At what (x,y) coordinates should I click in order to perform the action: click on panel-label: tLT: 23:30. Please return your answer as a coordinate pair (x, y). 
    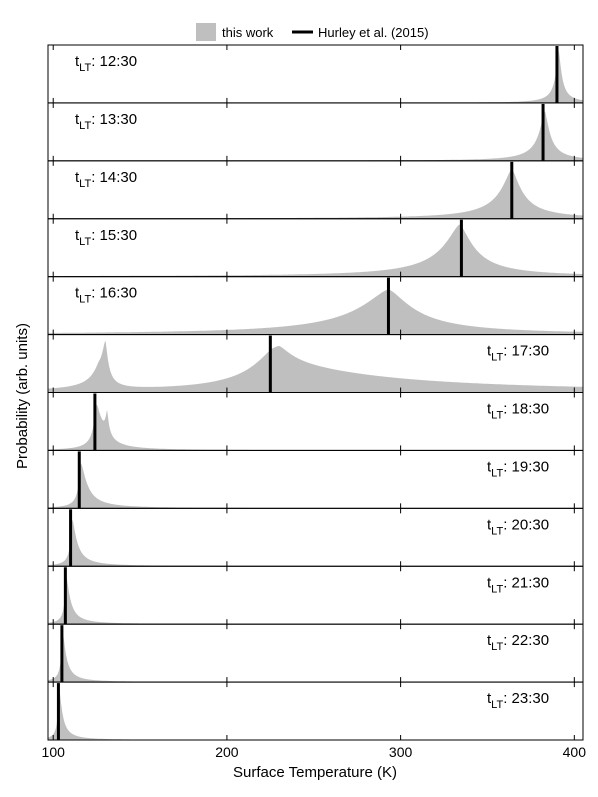
    Looking at the image, I should click on (518, 700).